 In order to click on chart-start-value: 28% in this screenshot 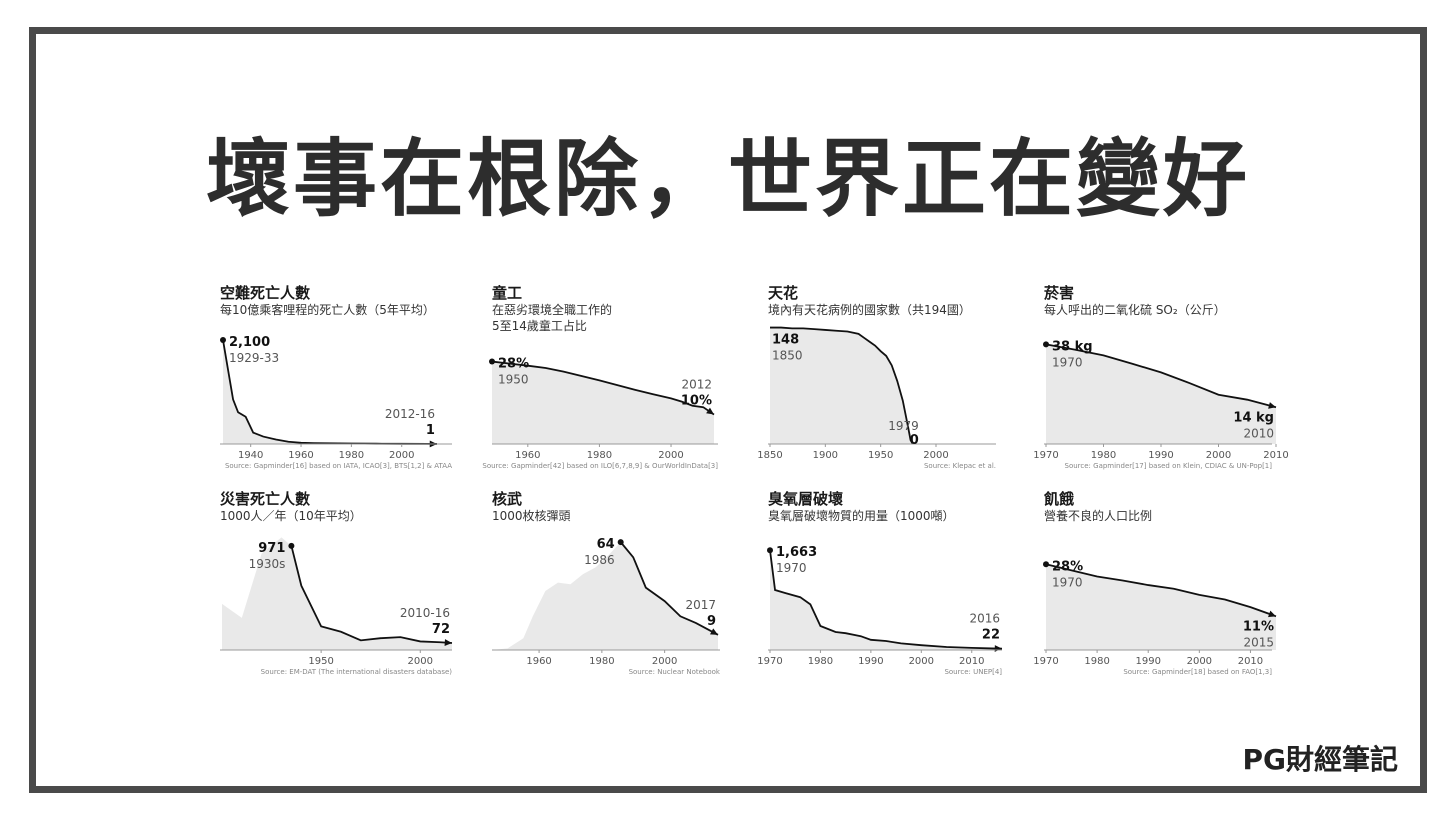, I will do `click(1067, 566)`.